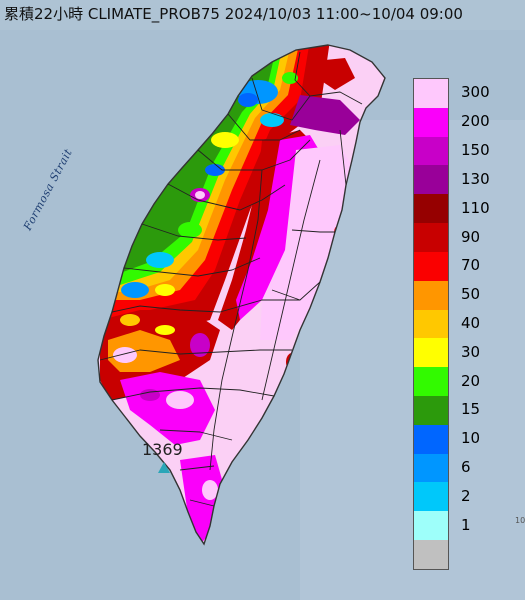  I want to click on edge-marker: 10, so click(520, 520).